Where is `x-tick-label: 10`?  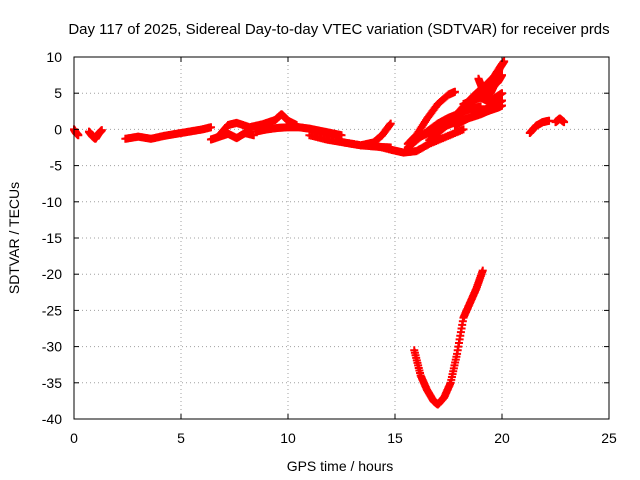
x-tick-label: 10 is located at coordinates (288, 438).